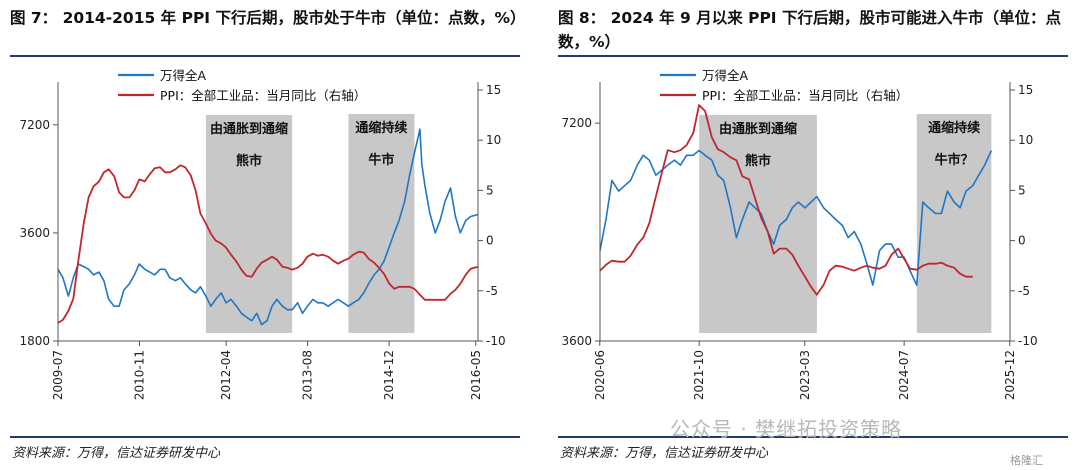  I want to click on x-axis-tick-label: 2014-12, so click(389, 375).